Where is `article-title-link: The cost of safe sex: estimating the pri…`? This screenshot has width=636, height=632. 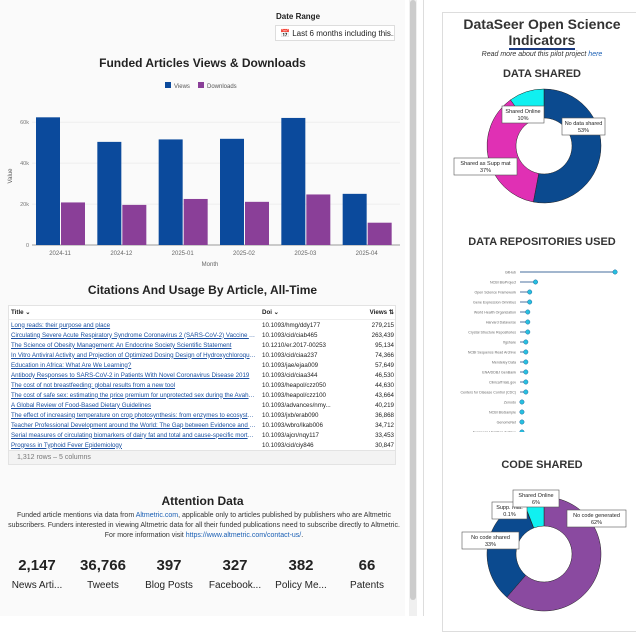 article-title-link: The cost of safe sex: estimating the pri… is located at coordinates (135, 395).